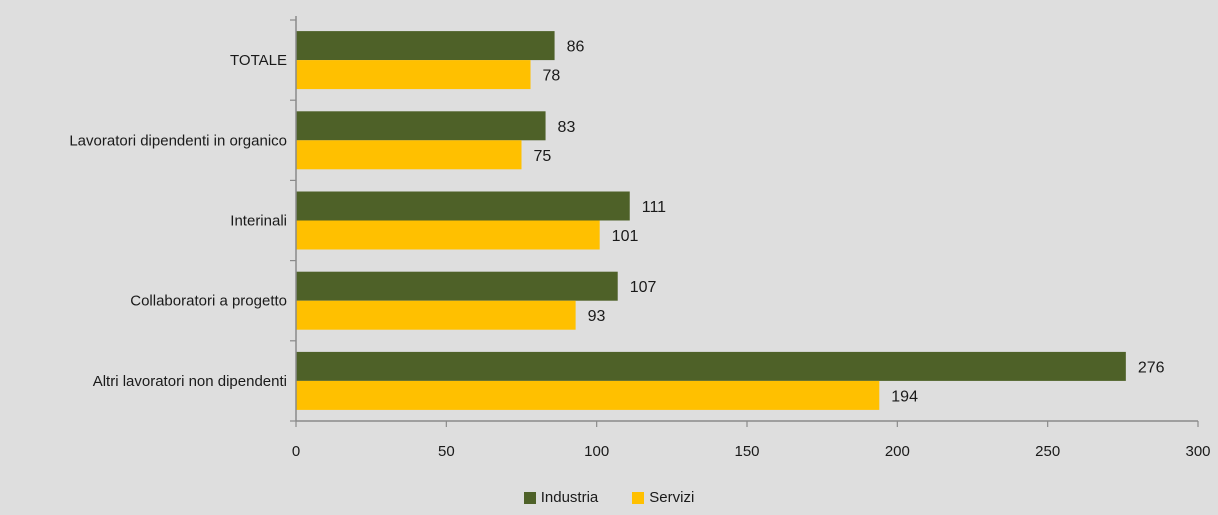 The height and width of the screenshot is (515, 1218). Describe the element at coordinates (625, 236) in the screenshot. I see `data-label-servizi-interinali: 101` at that location.